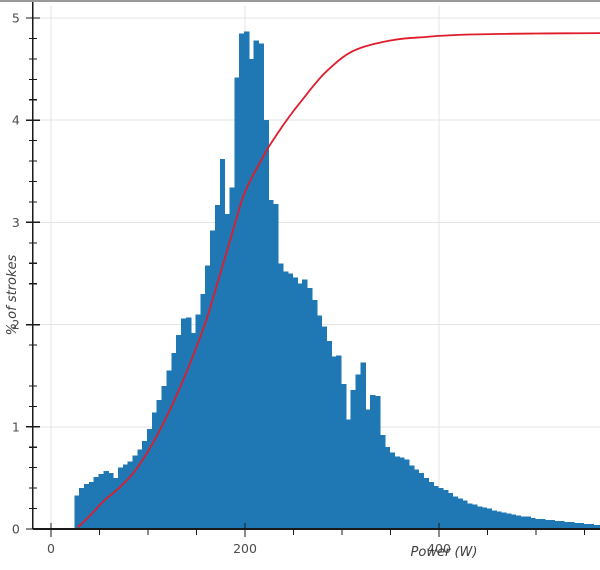 Image resolution: width=600 pixels, height=570 pixels. I want to click on x-axis-title: Power (W), so click(444, 552).